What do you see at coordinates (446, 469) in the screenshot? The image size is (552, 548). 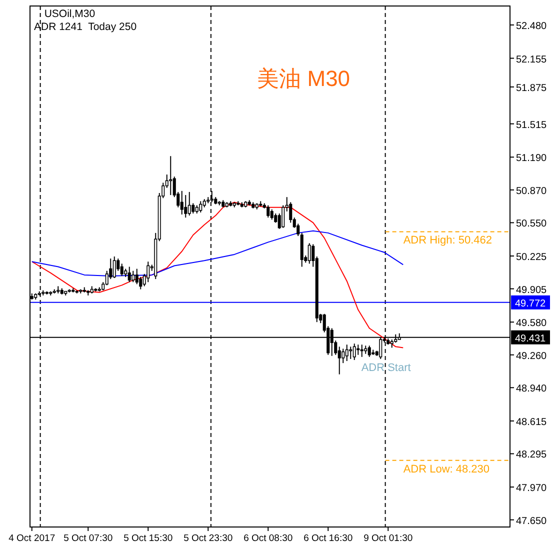 I see `ref-line-label: ADR Low: 48.230` at bounding box center [446, 469].